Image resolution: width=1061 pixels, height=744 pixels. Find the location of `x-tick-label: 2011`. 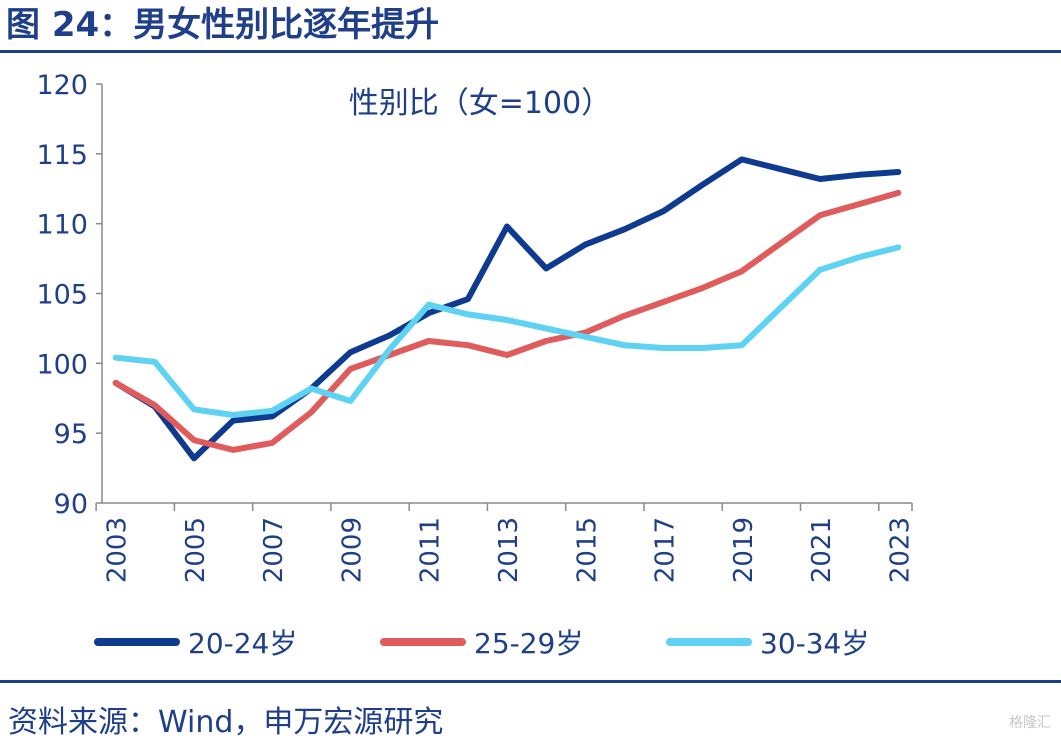

x-tick-label: 2011 is located at coordinates (431, 550).